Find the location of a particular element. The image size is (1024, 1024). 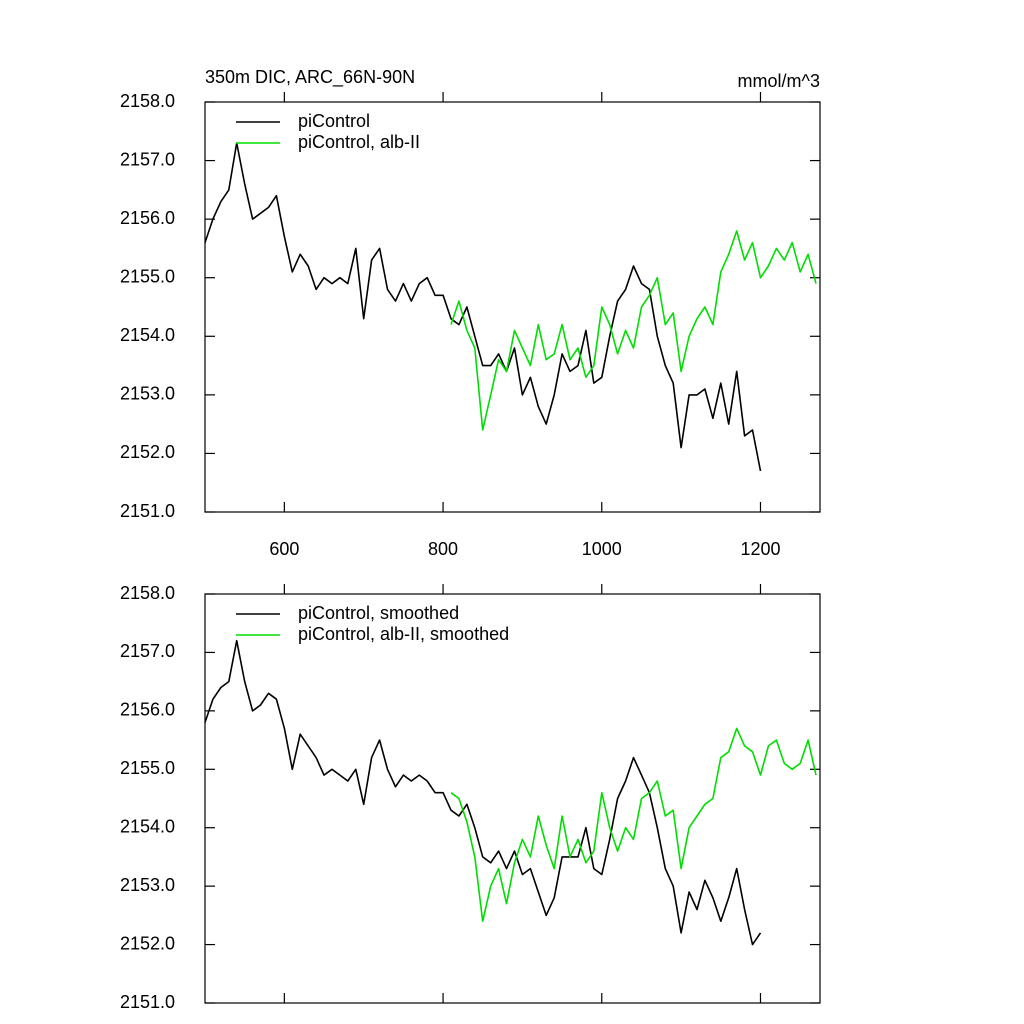

legend-label: piControl, alb-II, smoothed is located at coordinates (403, 634).